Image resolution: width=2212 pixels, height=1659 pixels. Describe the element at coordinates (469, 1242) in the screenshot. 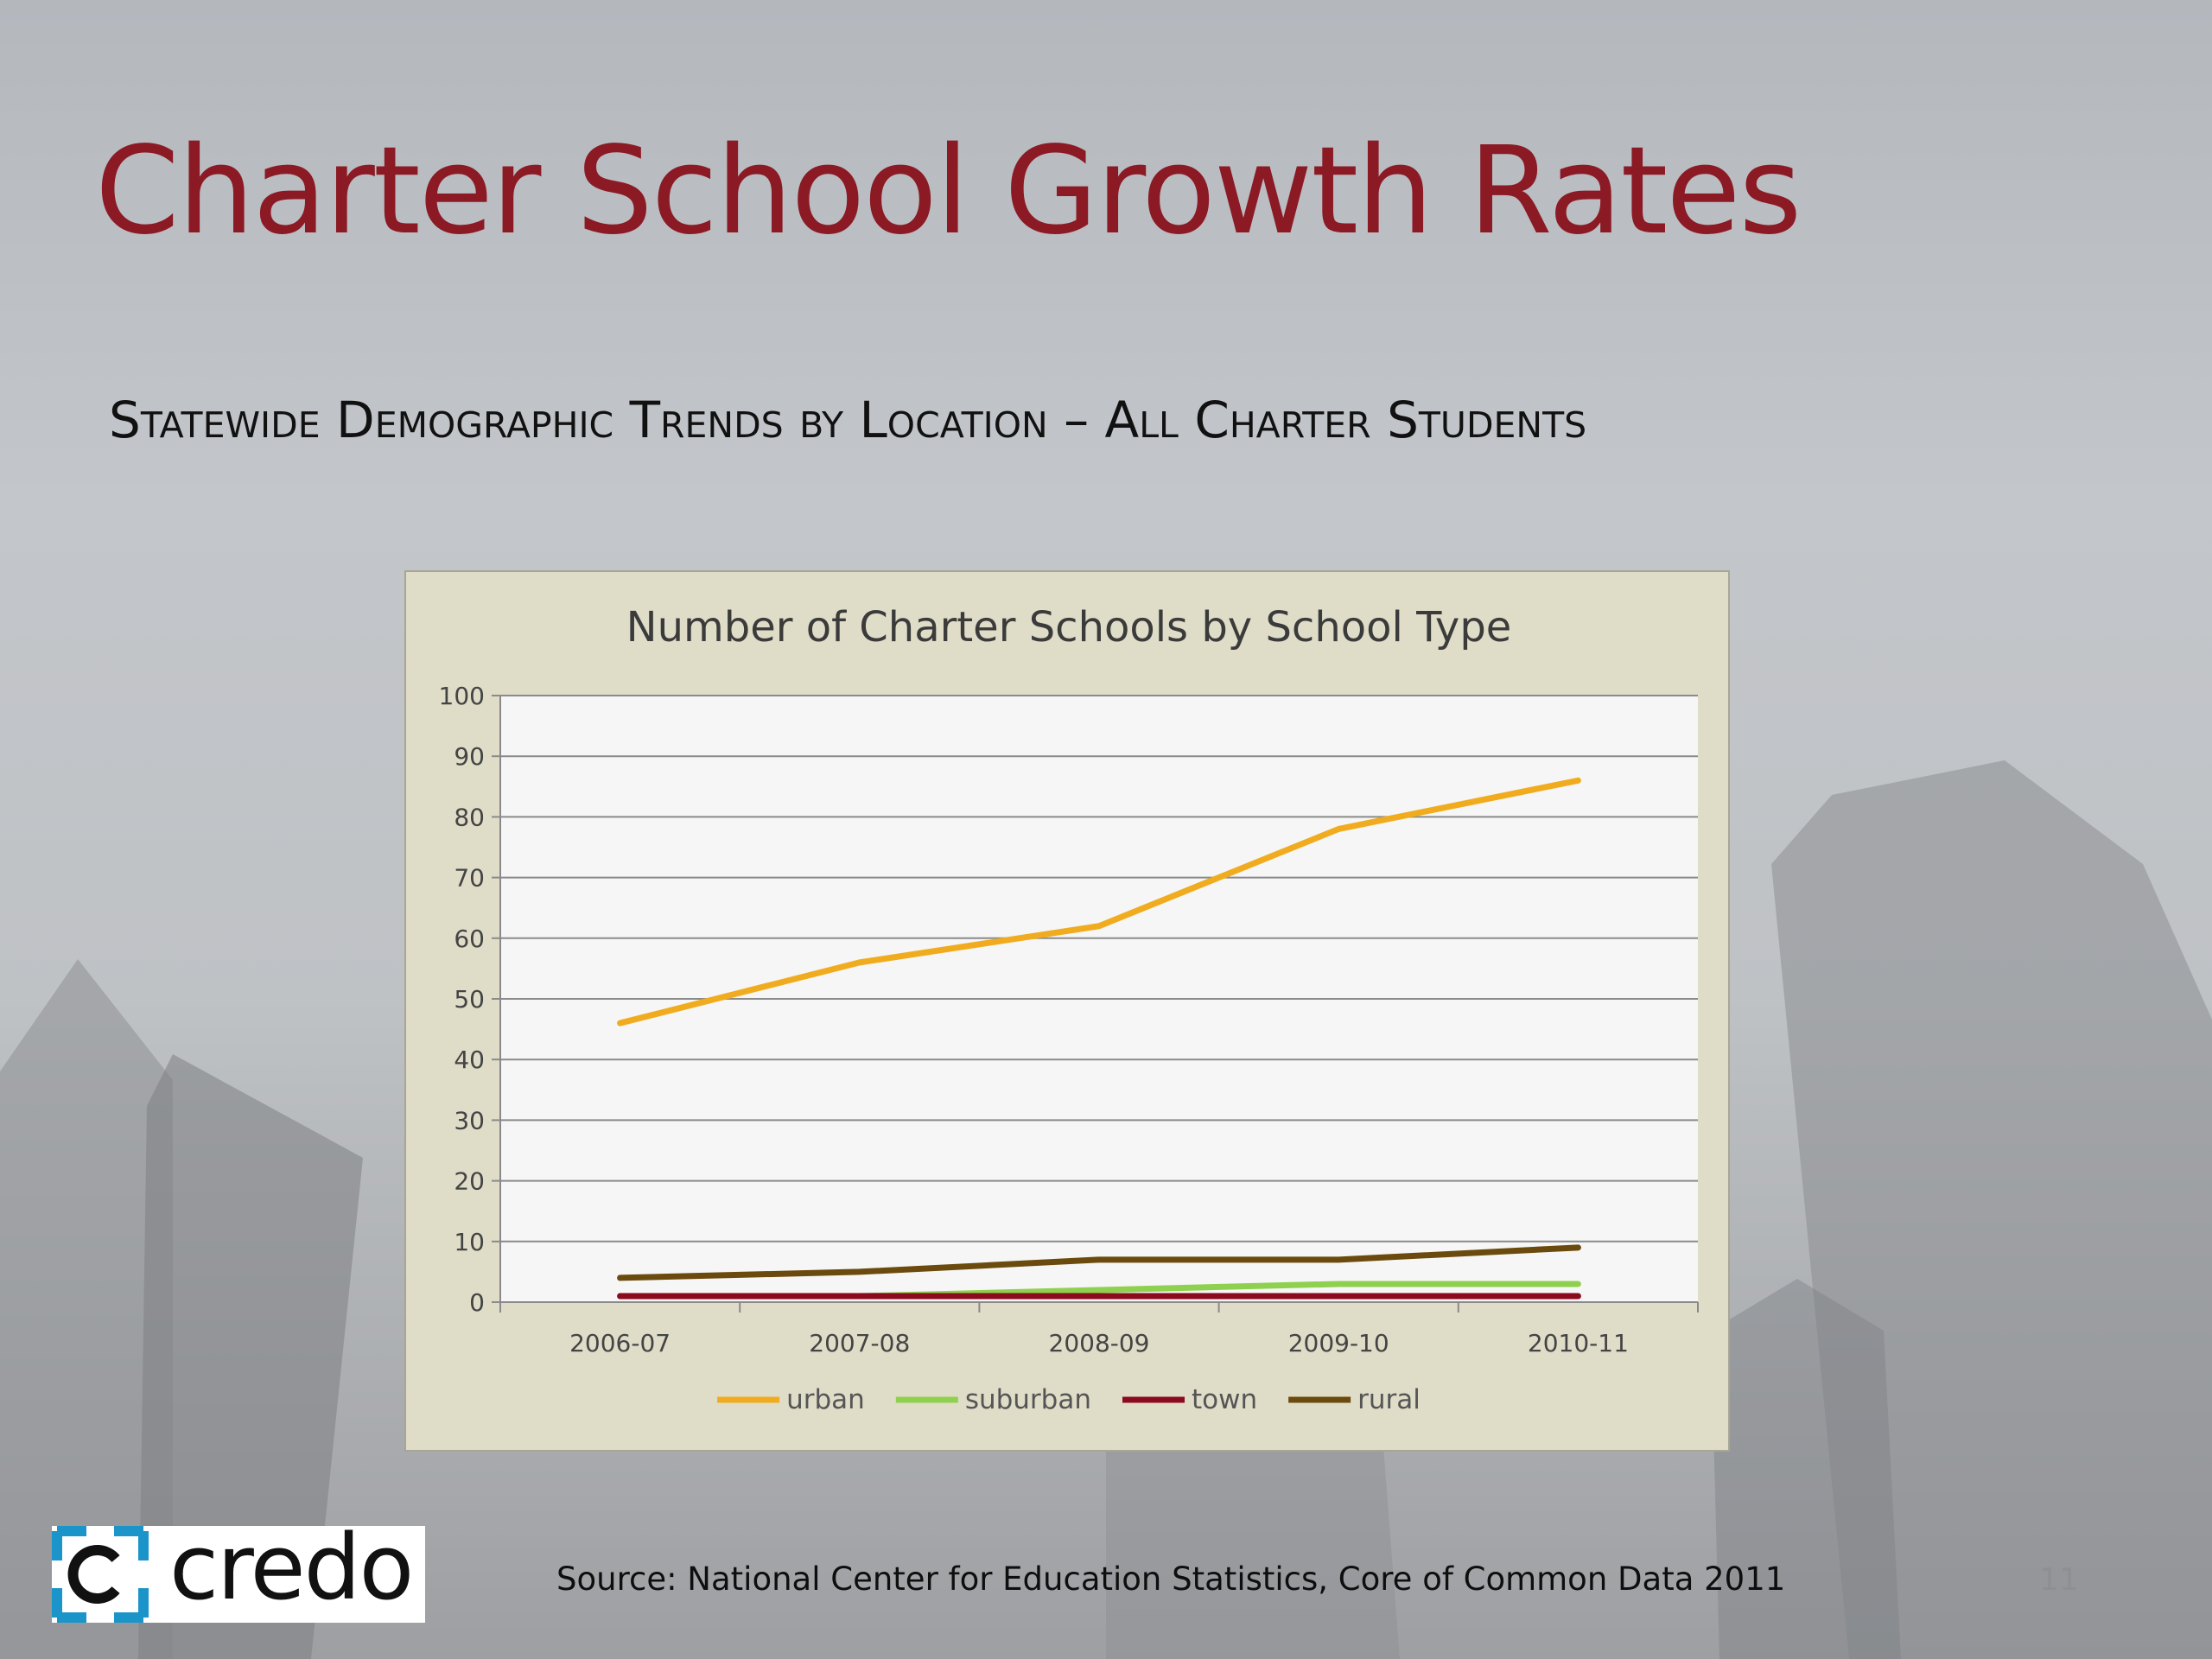

I see `y-tick-label: 10` at that location.